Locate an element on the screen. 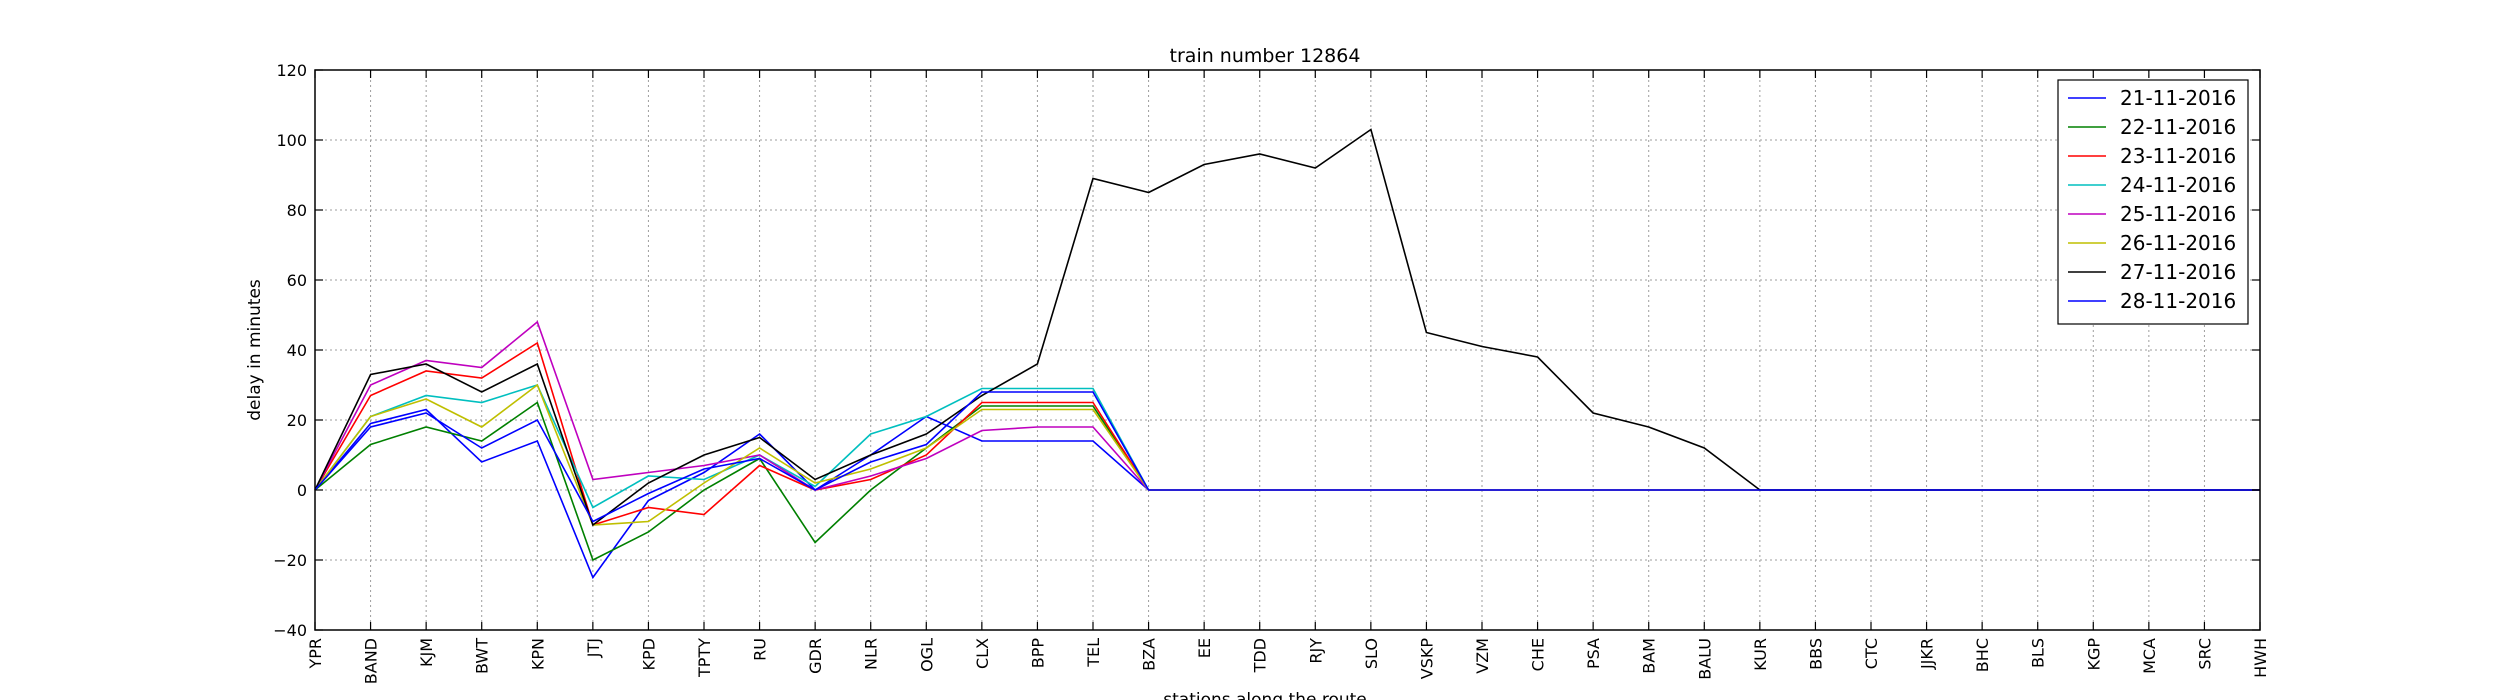  y-tick-label: −20 is located at coordinates (290, 560).